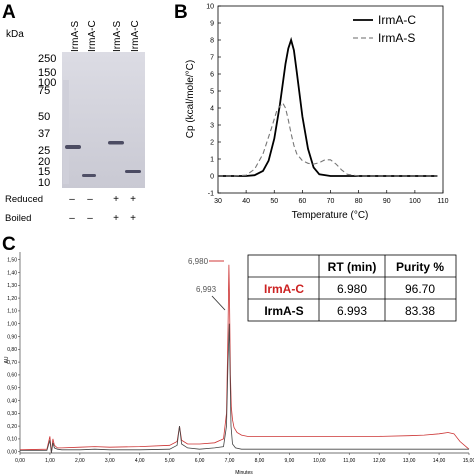 The height and width of the screenshot is (476, 474). What do you see at coordinates (328, 139) in the screenshot?
I see `dsc-series-line-irma-s` at bounding box center [328, 139].